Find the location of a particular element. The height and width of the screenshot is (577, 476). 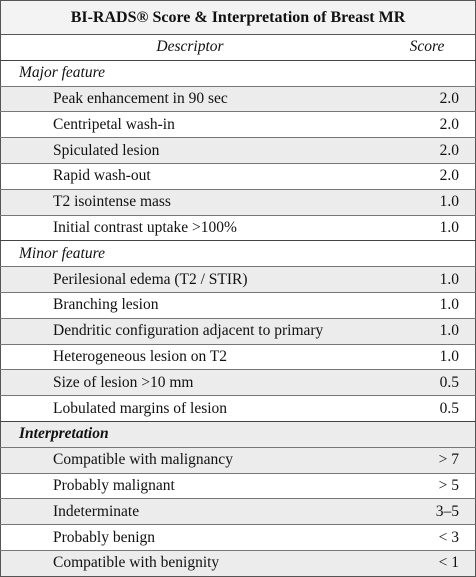

section-row: Major feature is located at coordinates (238, 73).